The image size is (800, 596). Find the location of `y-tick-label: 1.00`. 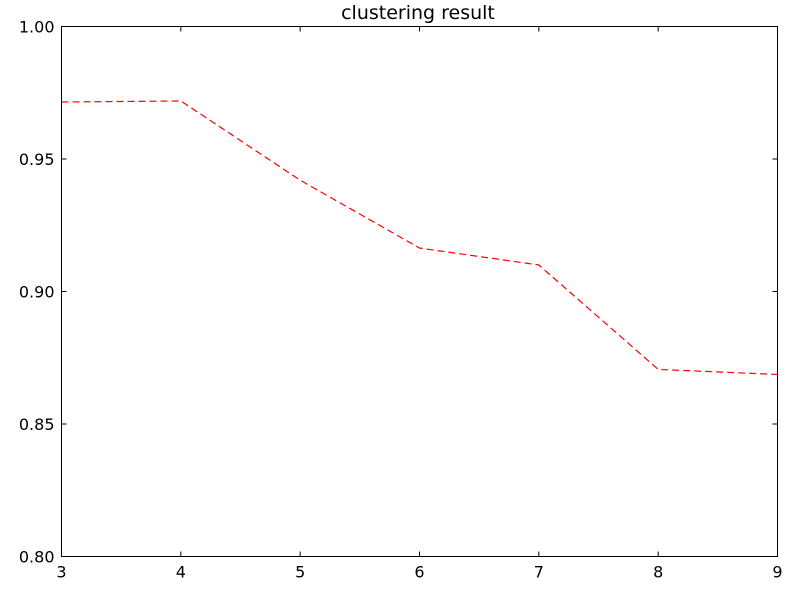

y-tick-label: 1.00 is located at coordinates (37, 27).